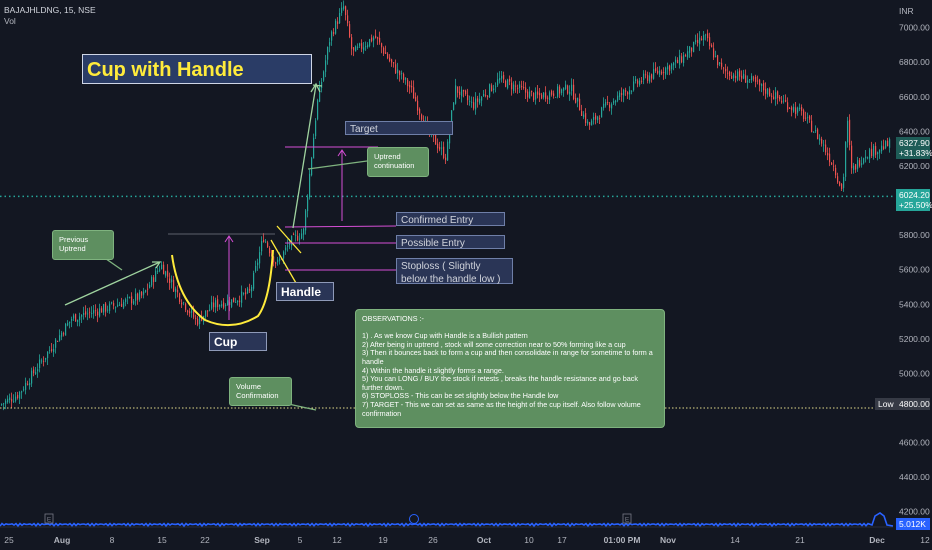 The height and width of the screenshot is (550, 932). Describe the element at coordinates (914, 28) in the screenshot. I see `y-tick-label: 7000.00` at that location.